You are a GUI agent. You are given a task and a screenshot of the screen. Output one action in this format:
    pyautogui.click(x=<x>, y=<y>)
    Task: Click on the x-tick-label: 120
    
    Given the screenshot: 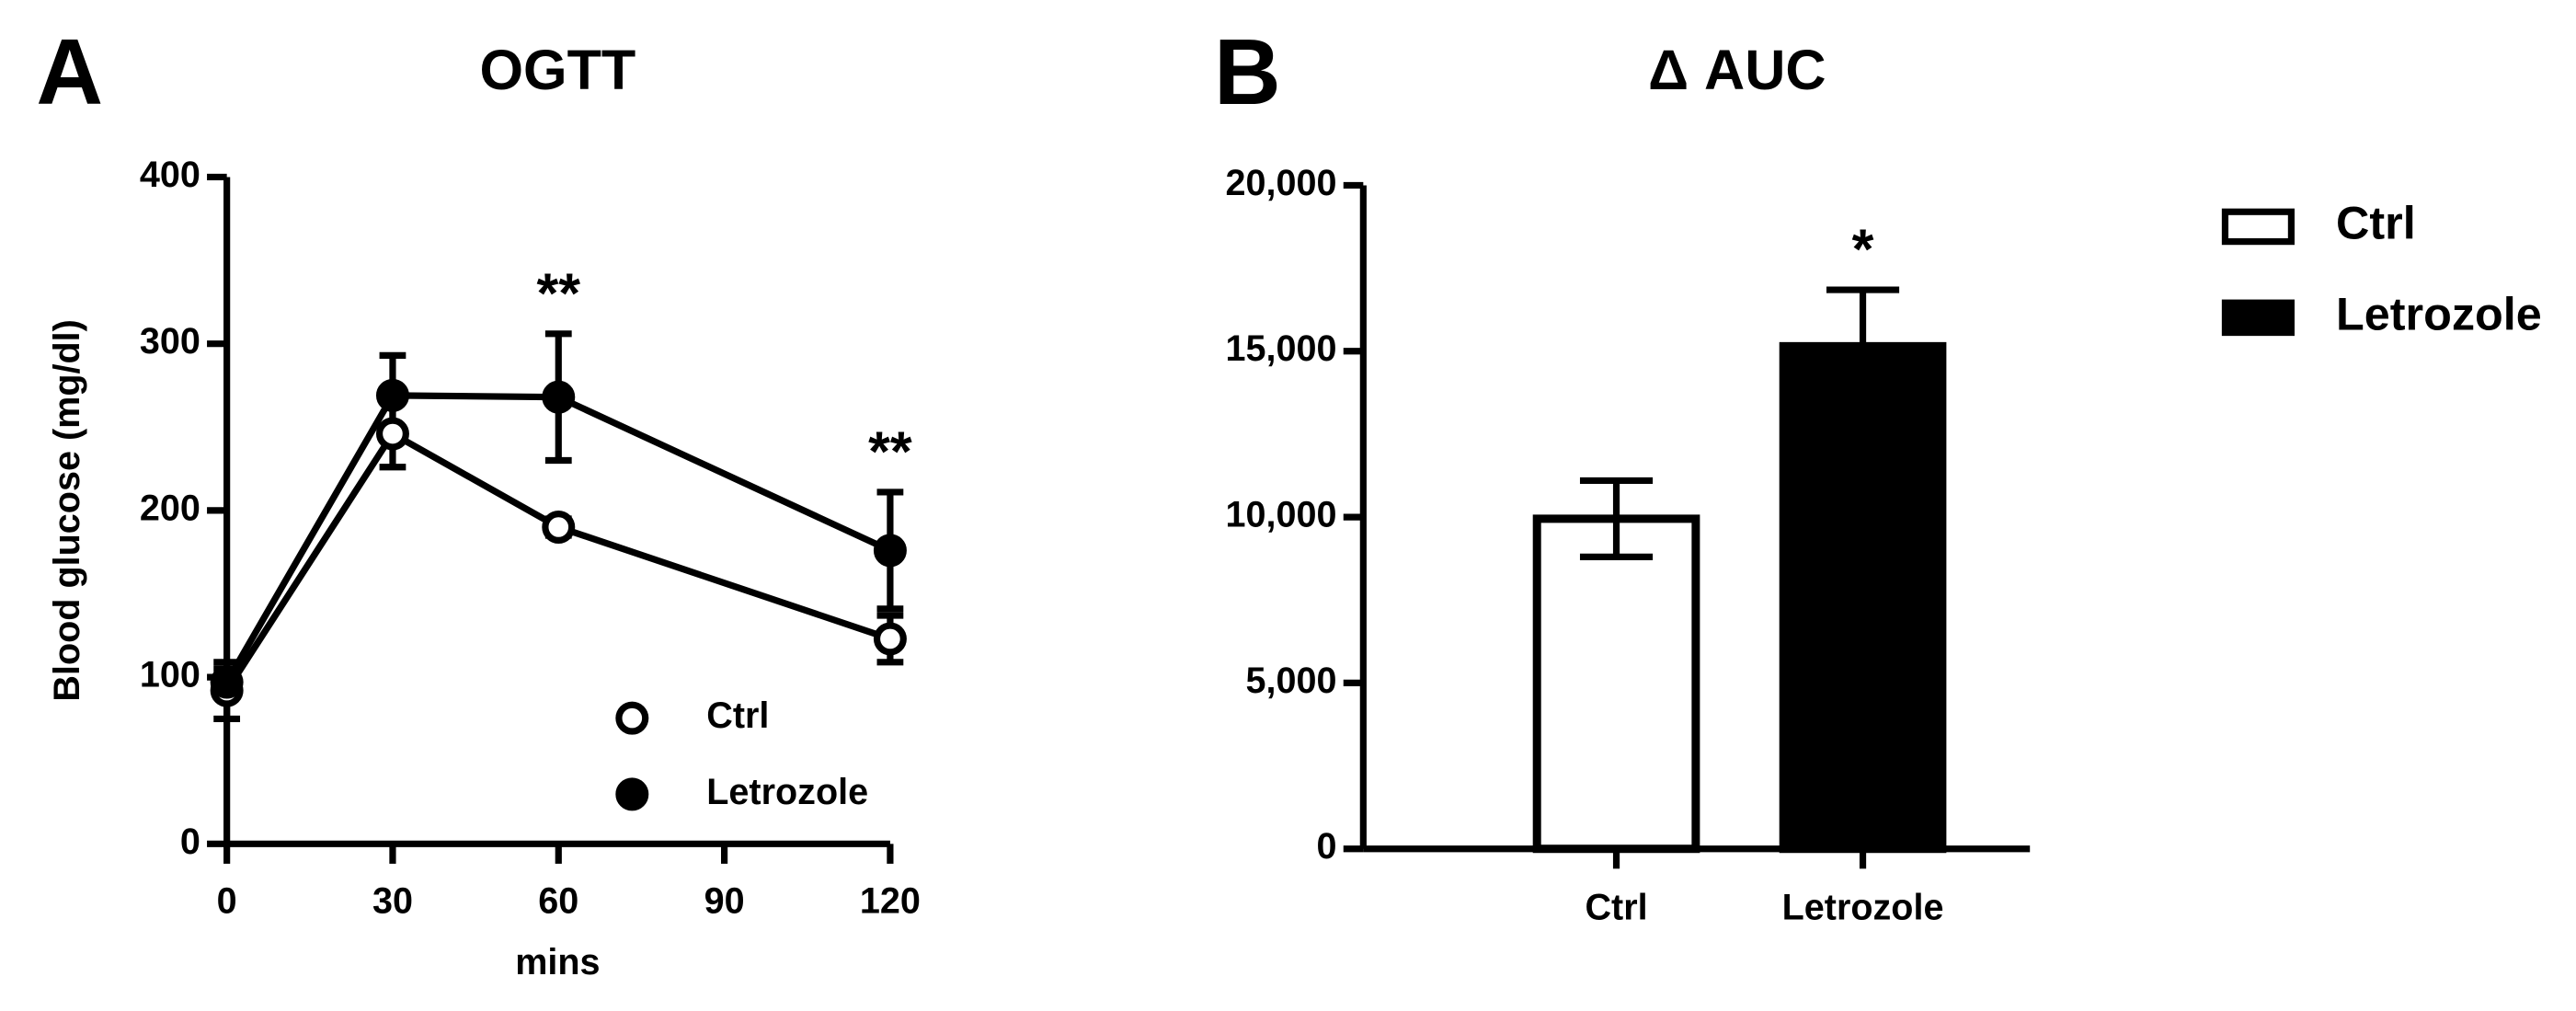 What is the action you would take?
    pyautogui.click(x=891, y=901)
    